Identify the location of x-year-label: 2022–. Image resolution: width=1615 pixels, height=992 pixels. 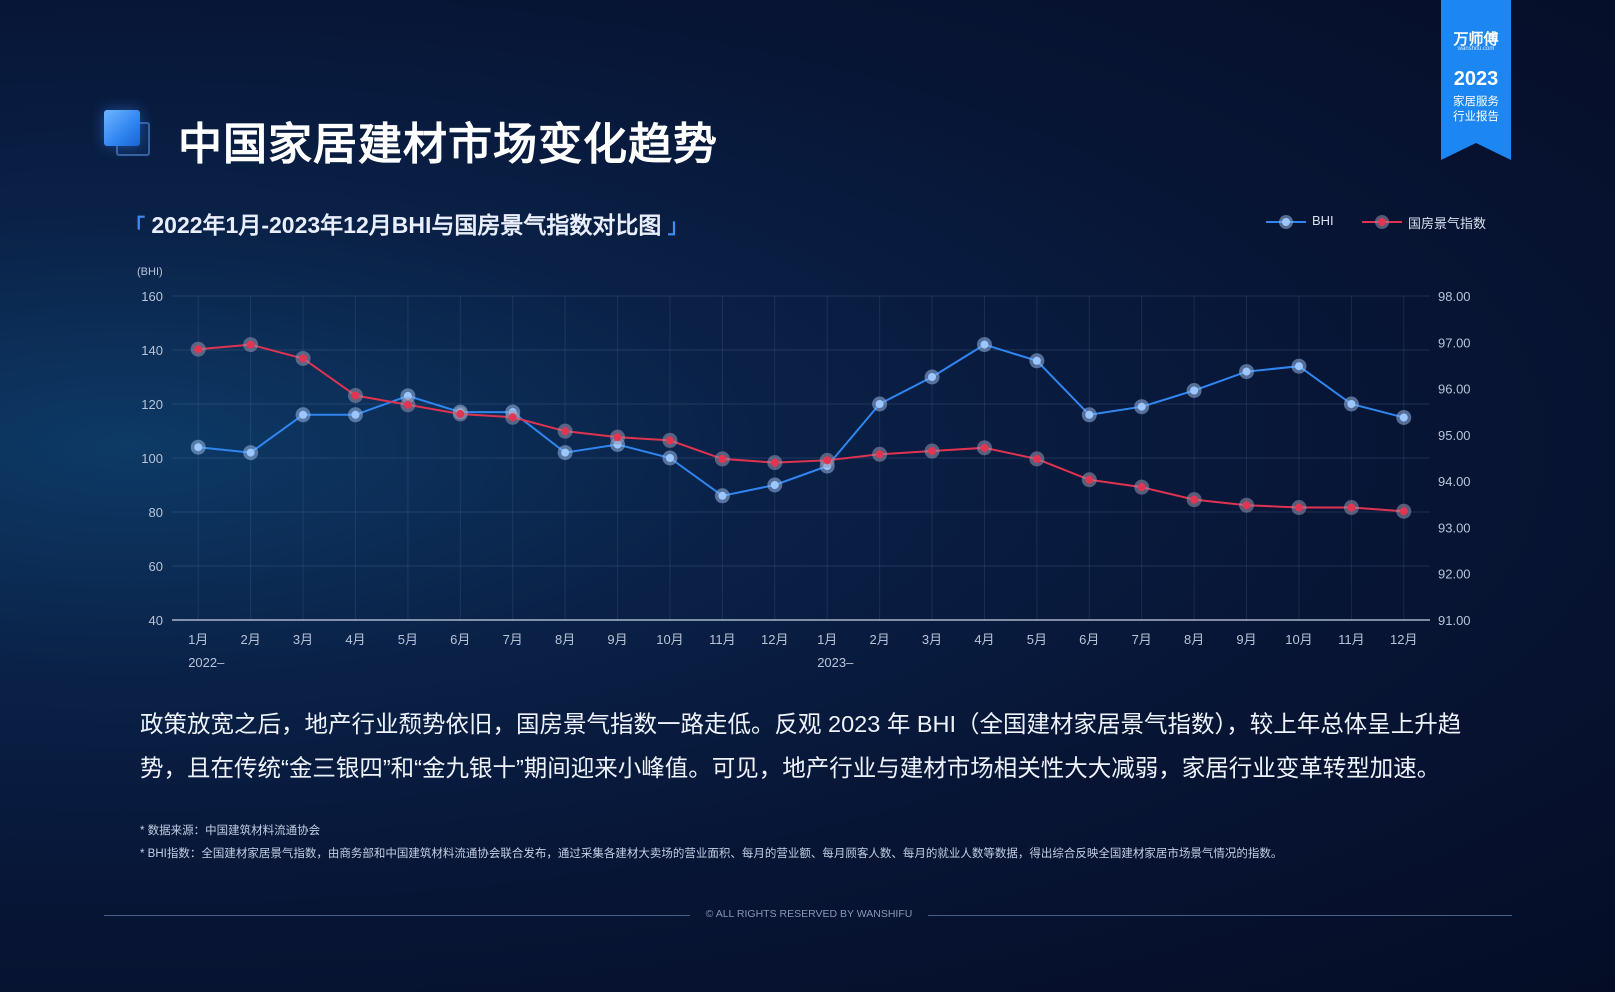
(206, 662).